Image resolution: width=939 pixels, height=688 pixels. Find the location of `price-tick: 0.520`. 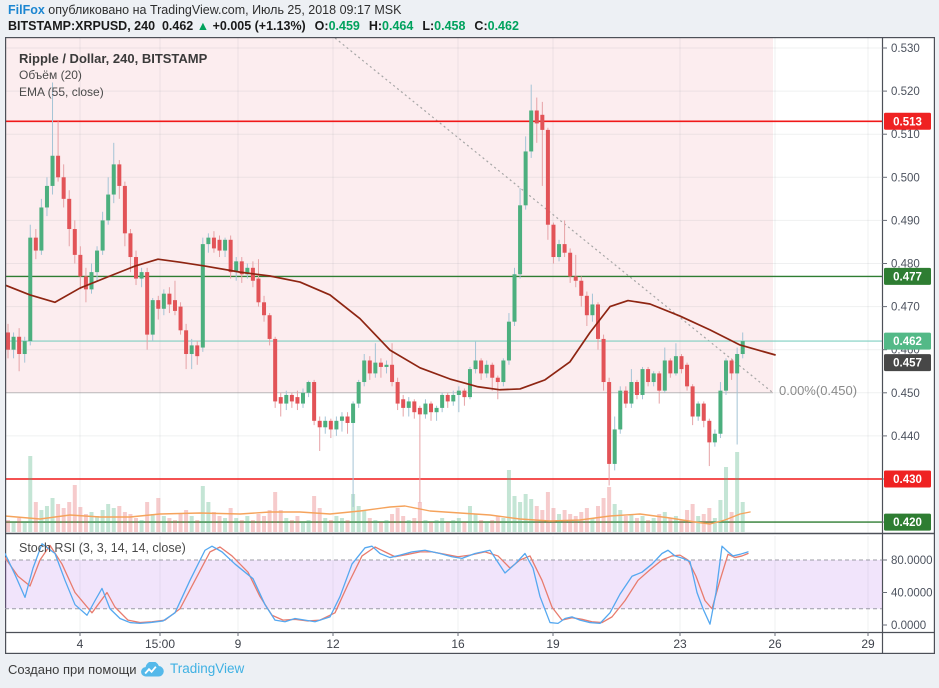

price-tick: 0.520 is located at coordinates (905, 92).